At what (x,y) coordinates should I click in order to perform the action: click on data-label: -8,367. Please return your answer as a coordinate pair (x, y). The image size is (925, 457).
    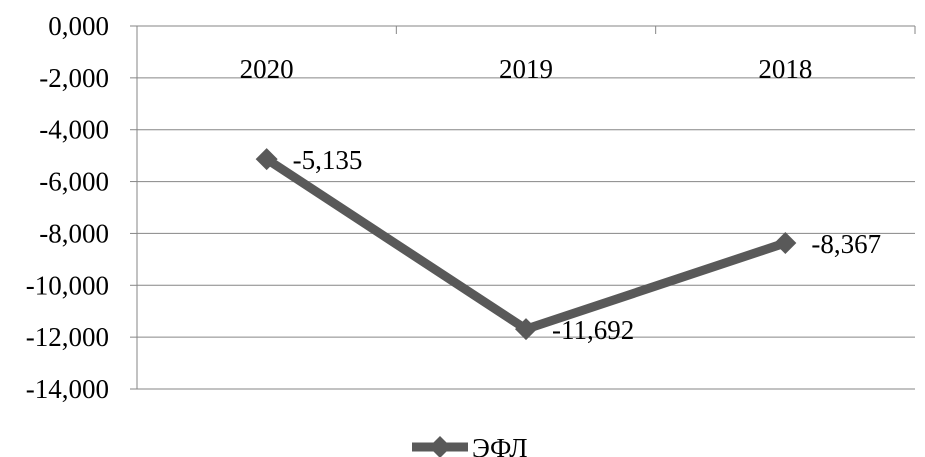
    Looking at the image, I should click on (846, 244).